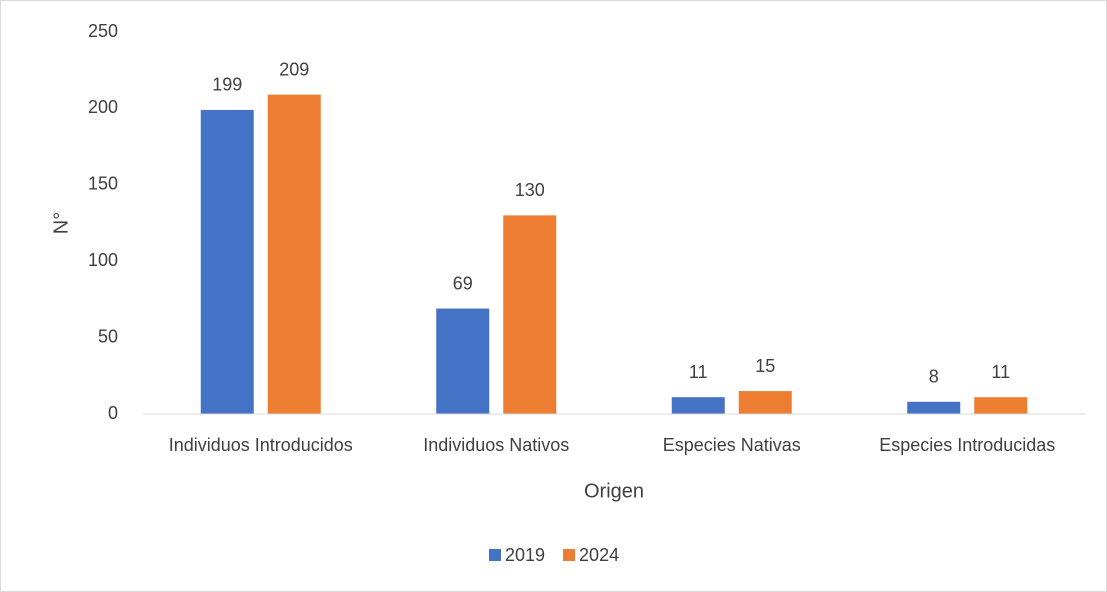  I want to click on y-tick-label: 50, so click(108, 336).